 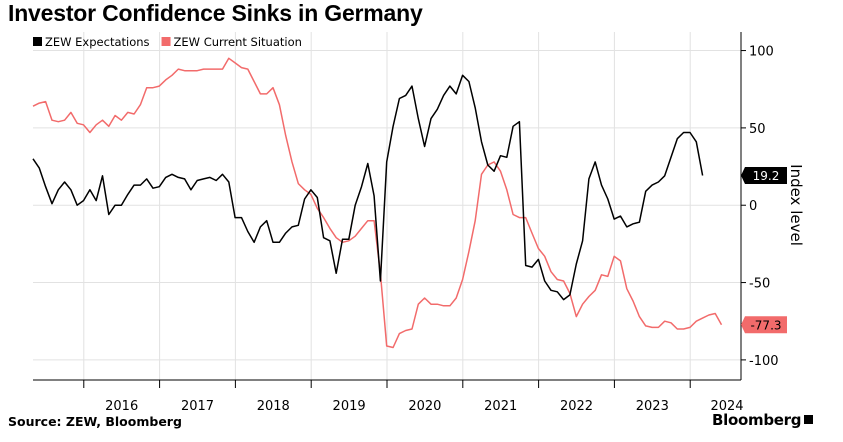 I want to click on y-tick-label: -100, so click(x=764, y=361).